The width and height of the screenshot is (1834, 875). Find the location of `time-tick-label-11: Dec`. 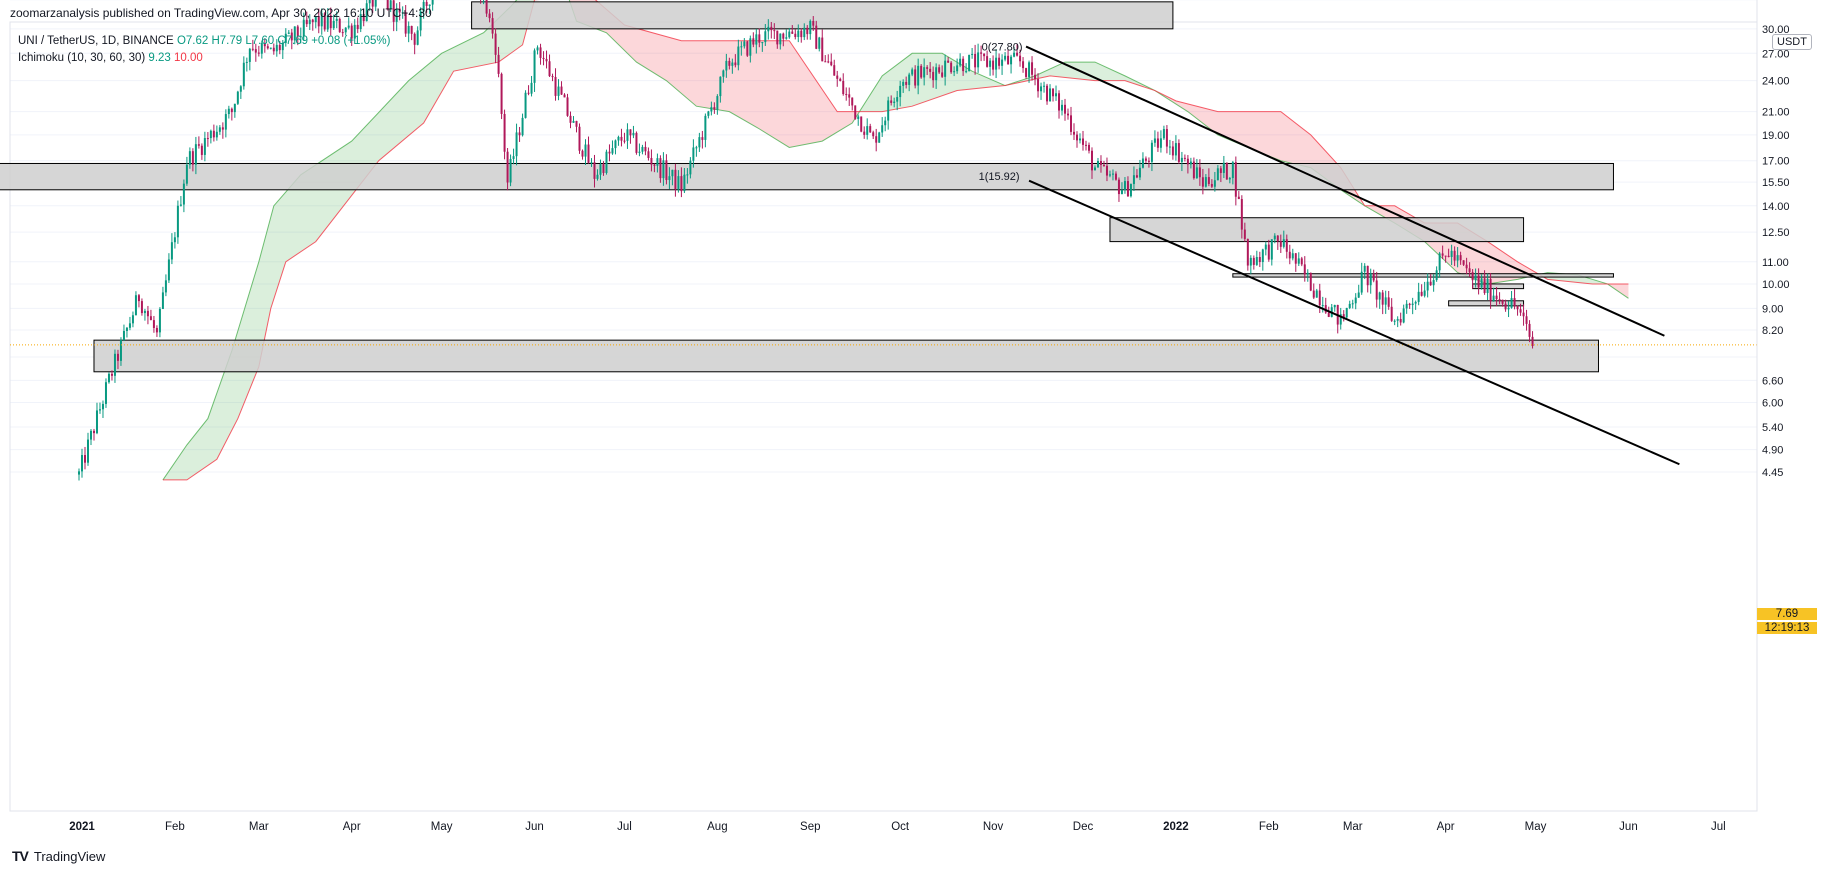

time-tick-label-11: Dec is located at coordinates (1083, 827).